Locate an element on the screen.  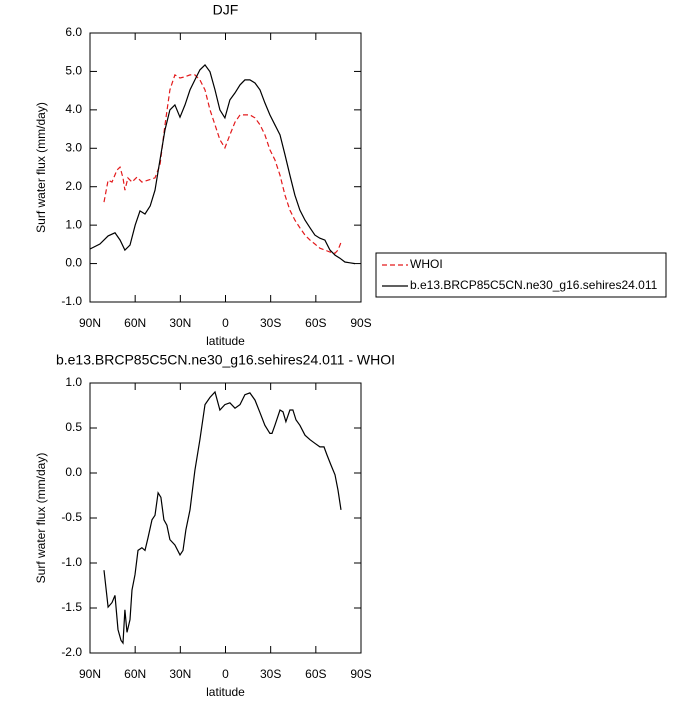
legend-label: WHOI is located at coordinates (426, 264).